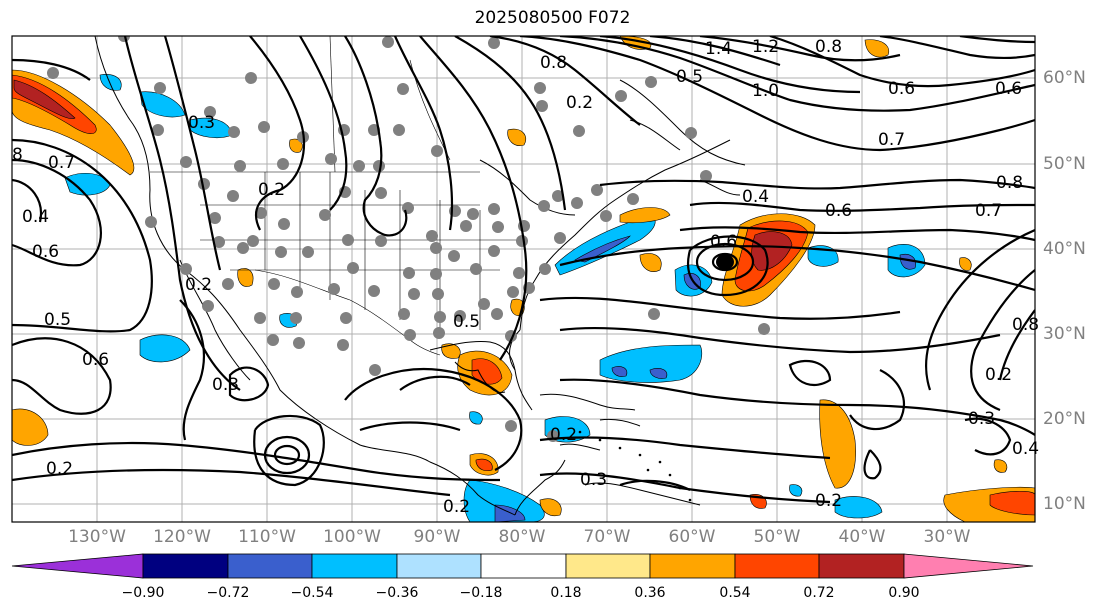 Image resolution: width=1105 pixels, height=615 pixels. Describe the element at coordinates (352, 537) in the screenshot. I see `lon-label: 100°W` at that location.